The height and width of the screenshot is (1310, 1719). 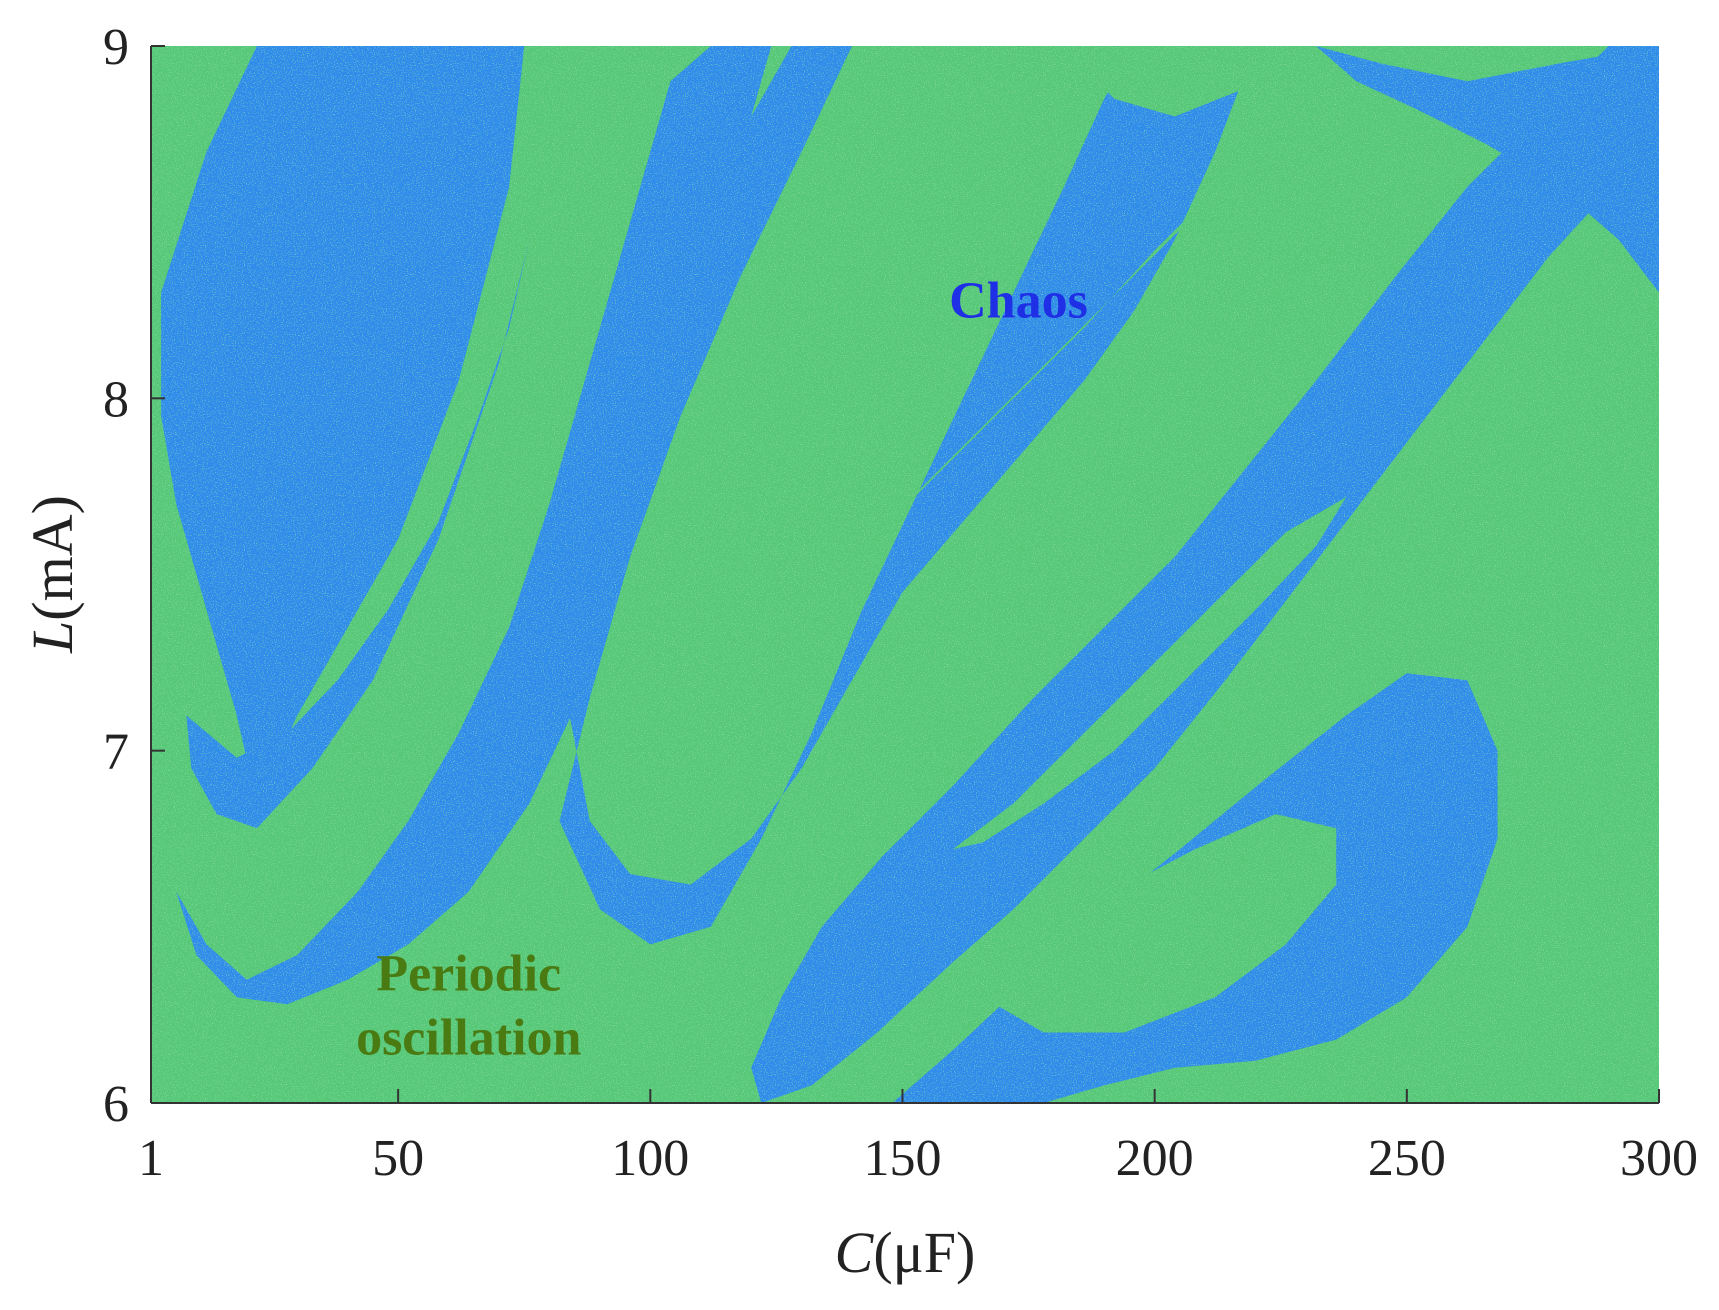 What do you see at coordinates (151, 1158) in the screenshot?
I see `x-tick-label: 1` at bounding box center [151, 1158].